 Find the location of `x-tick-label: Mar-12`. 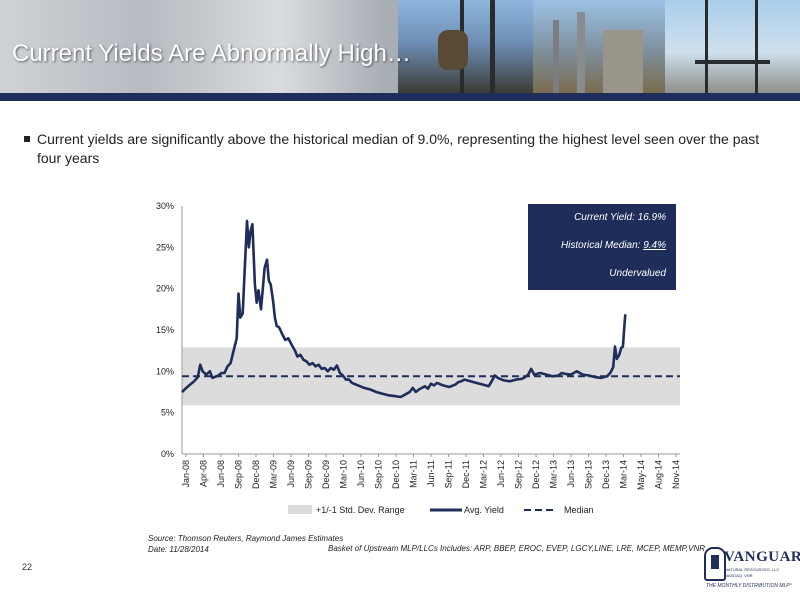

x-tick-label: Mar-12 is located at coordinates (484, 474).